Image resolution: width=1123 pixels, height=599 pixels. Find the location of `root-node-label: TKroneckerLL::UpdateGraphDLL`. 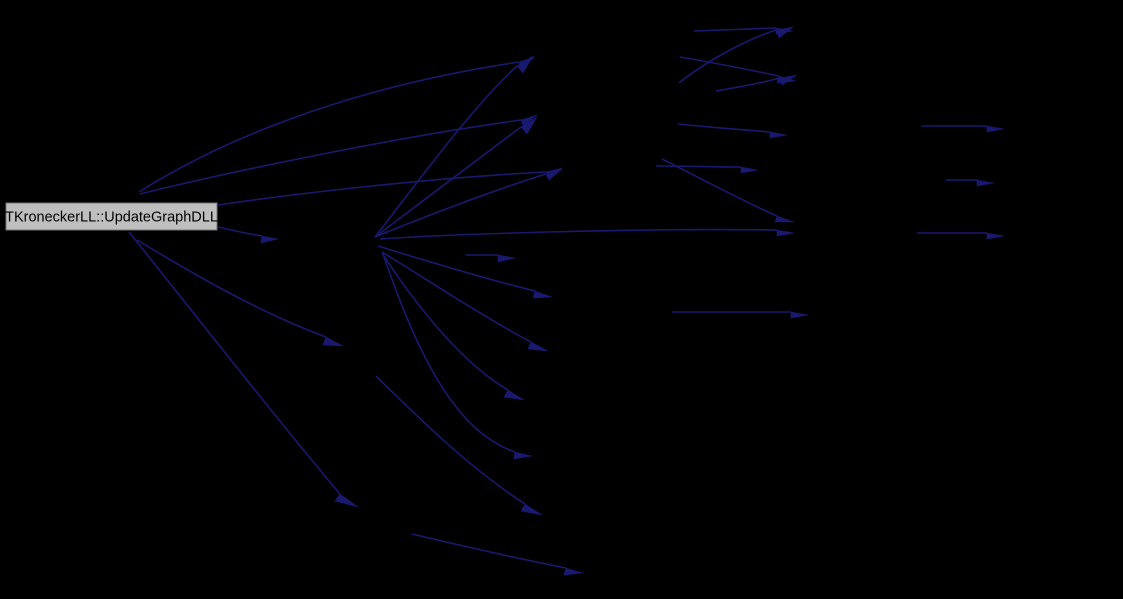

root-node-label: TKroneckerLL::UpdateGraphDLL is located at coordinates (111, 217).